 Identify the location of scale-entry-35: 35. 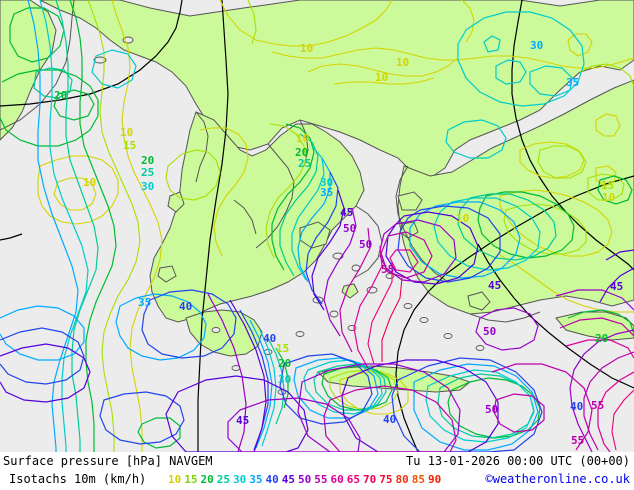
(256, 479).